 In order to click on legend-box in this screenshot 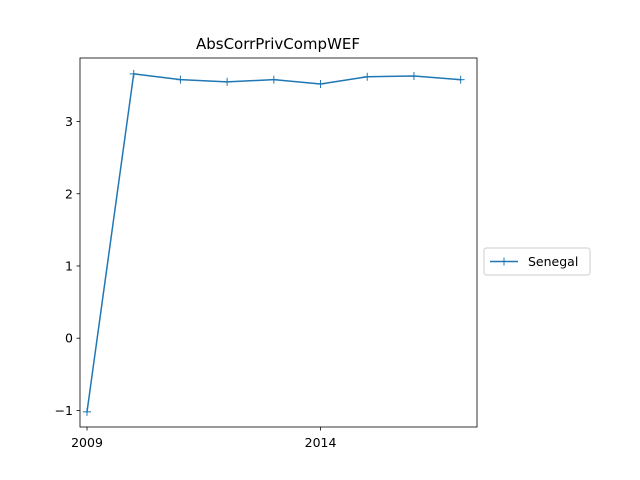, I will do `click(537, 261)`.